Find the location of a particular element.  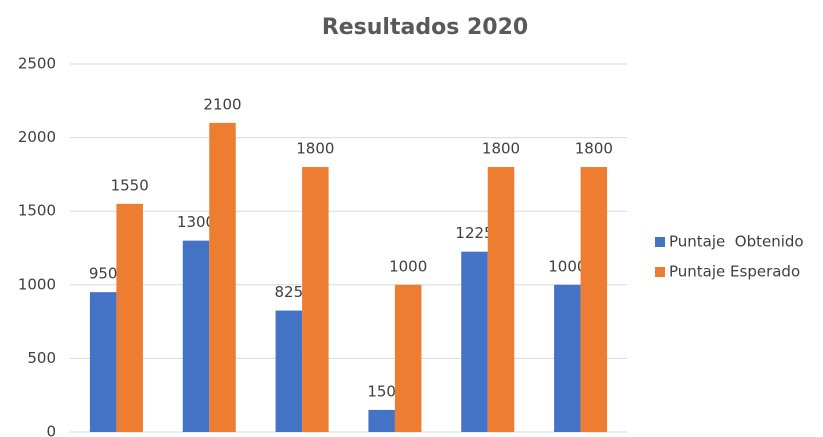

data-label: 1300 is located at coordinates (196, 222).